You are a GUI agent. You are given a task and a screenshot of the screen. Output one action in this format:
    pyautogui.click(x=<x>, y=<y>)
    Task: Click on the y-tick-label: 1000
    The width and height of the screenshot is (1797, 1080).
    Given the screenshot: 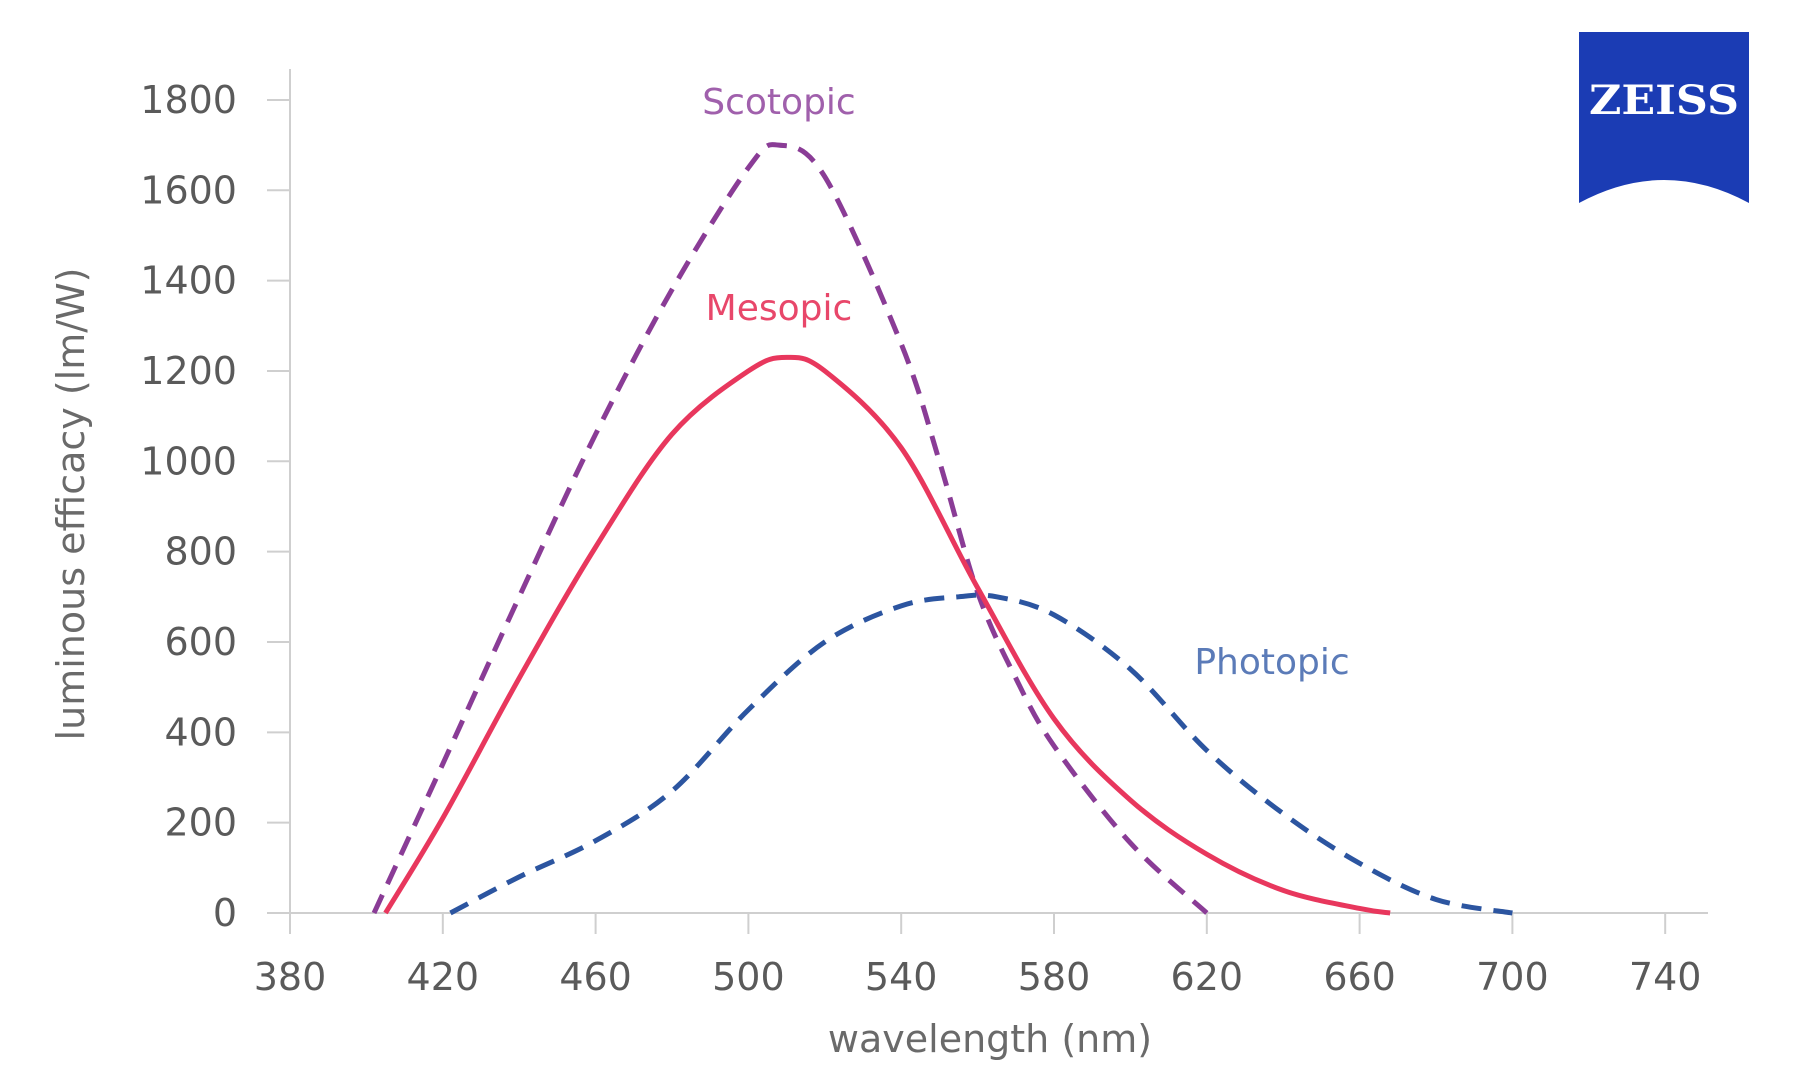 What is the action you would take?
    pyautogui.click(x=188, y=461)
    